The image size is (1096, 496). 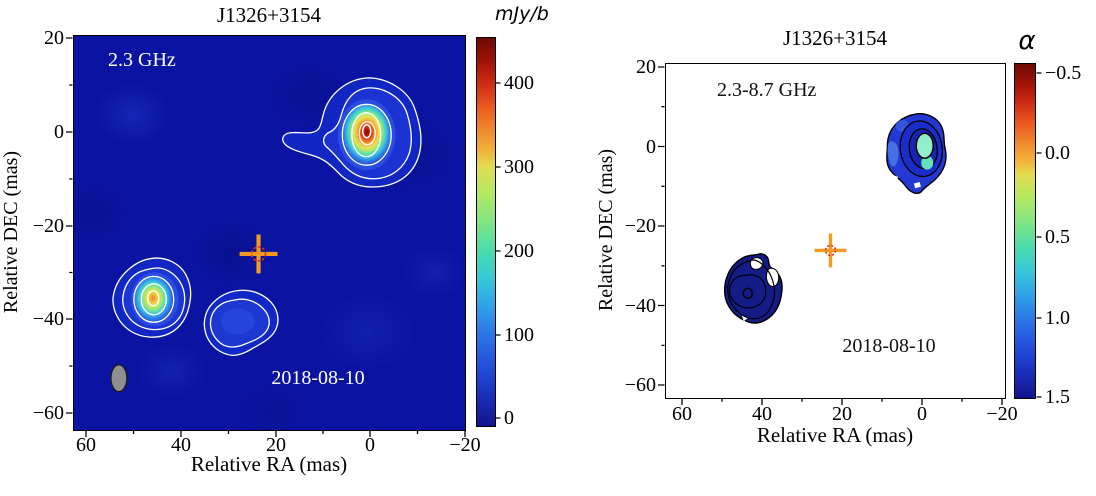 What do you see at coordinates (519, 167) in the screenshot?
I see `colorbar-tick-label: 300` at bounding box center [519, 167].